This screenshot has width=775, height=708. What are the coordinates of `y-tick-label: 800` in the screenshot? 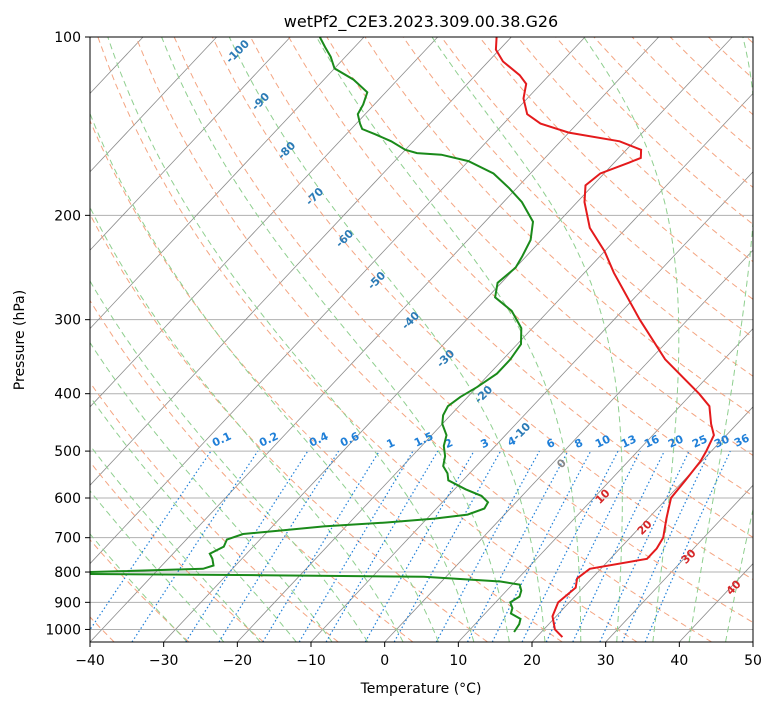 It's located at (67, 573).